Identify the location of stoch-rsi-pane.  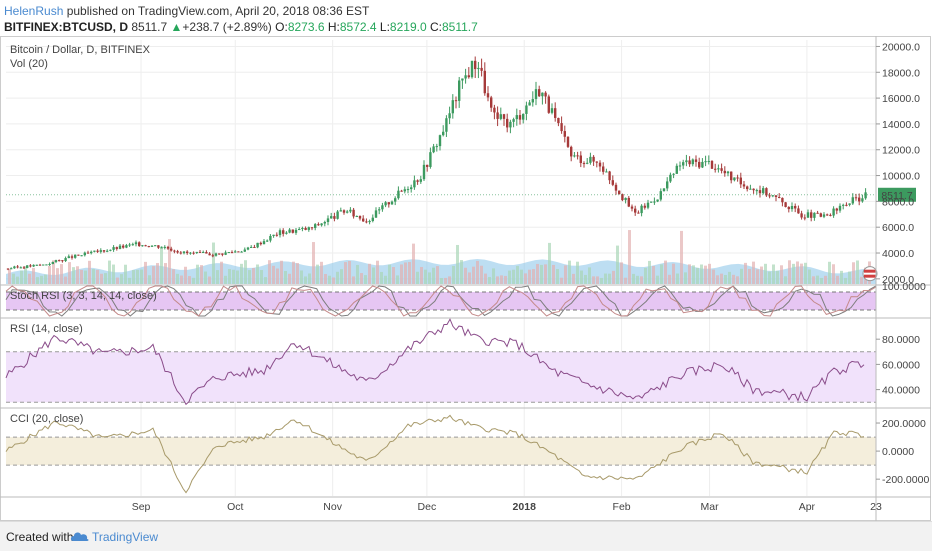
(441, 301).